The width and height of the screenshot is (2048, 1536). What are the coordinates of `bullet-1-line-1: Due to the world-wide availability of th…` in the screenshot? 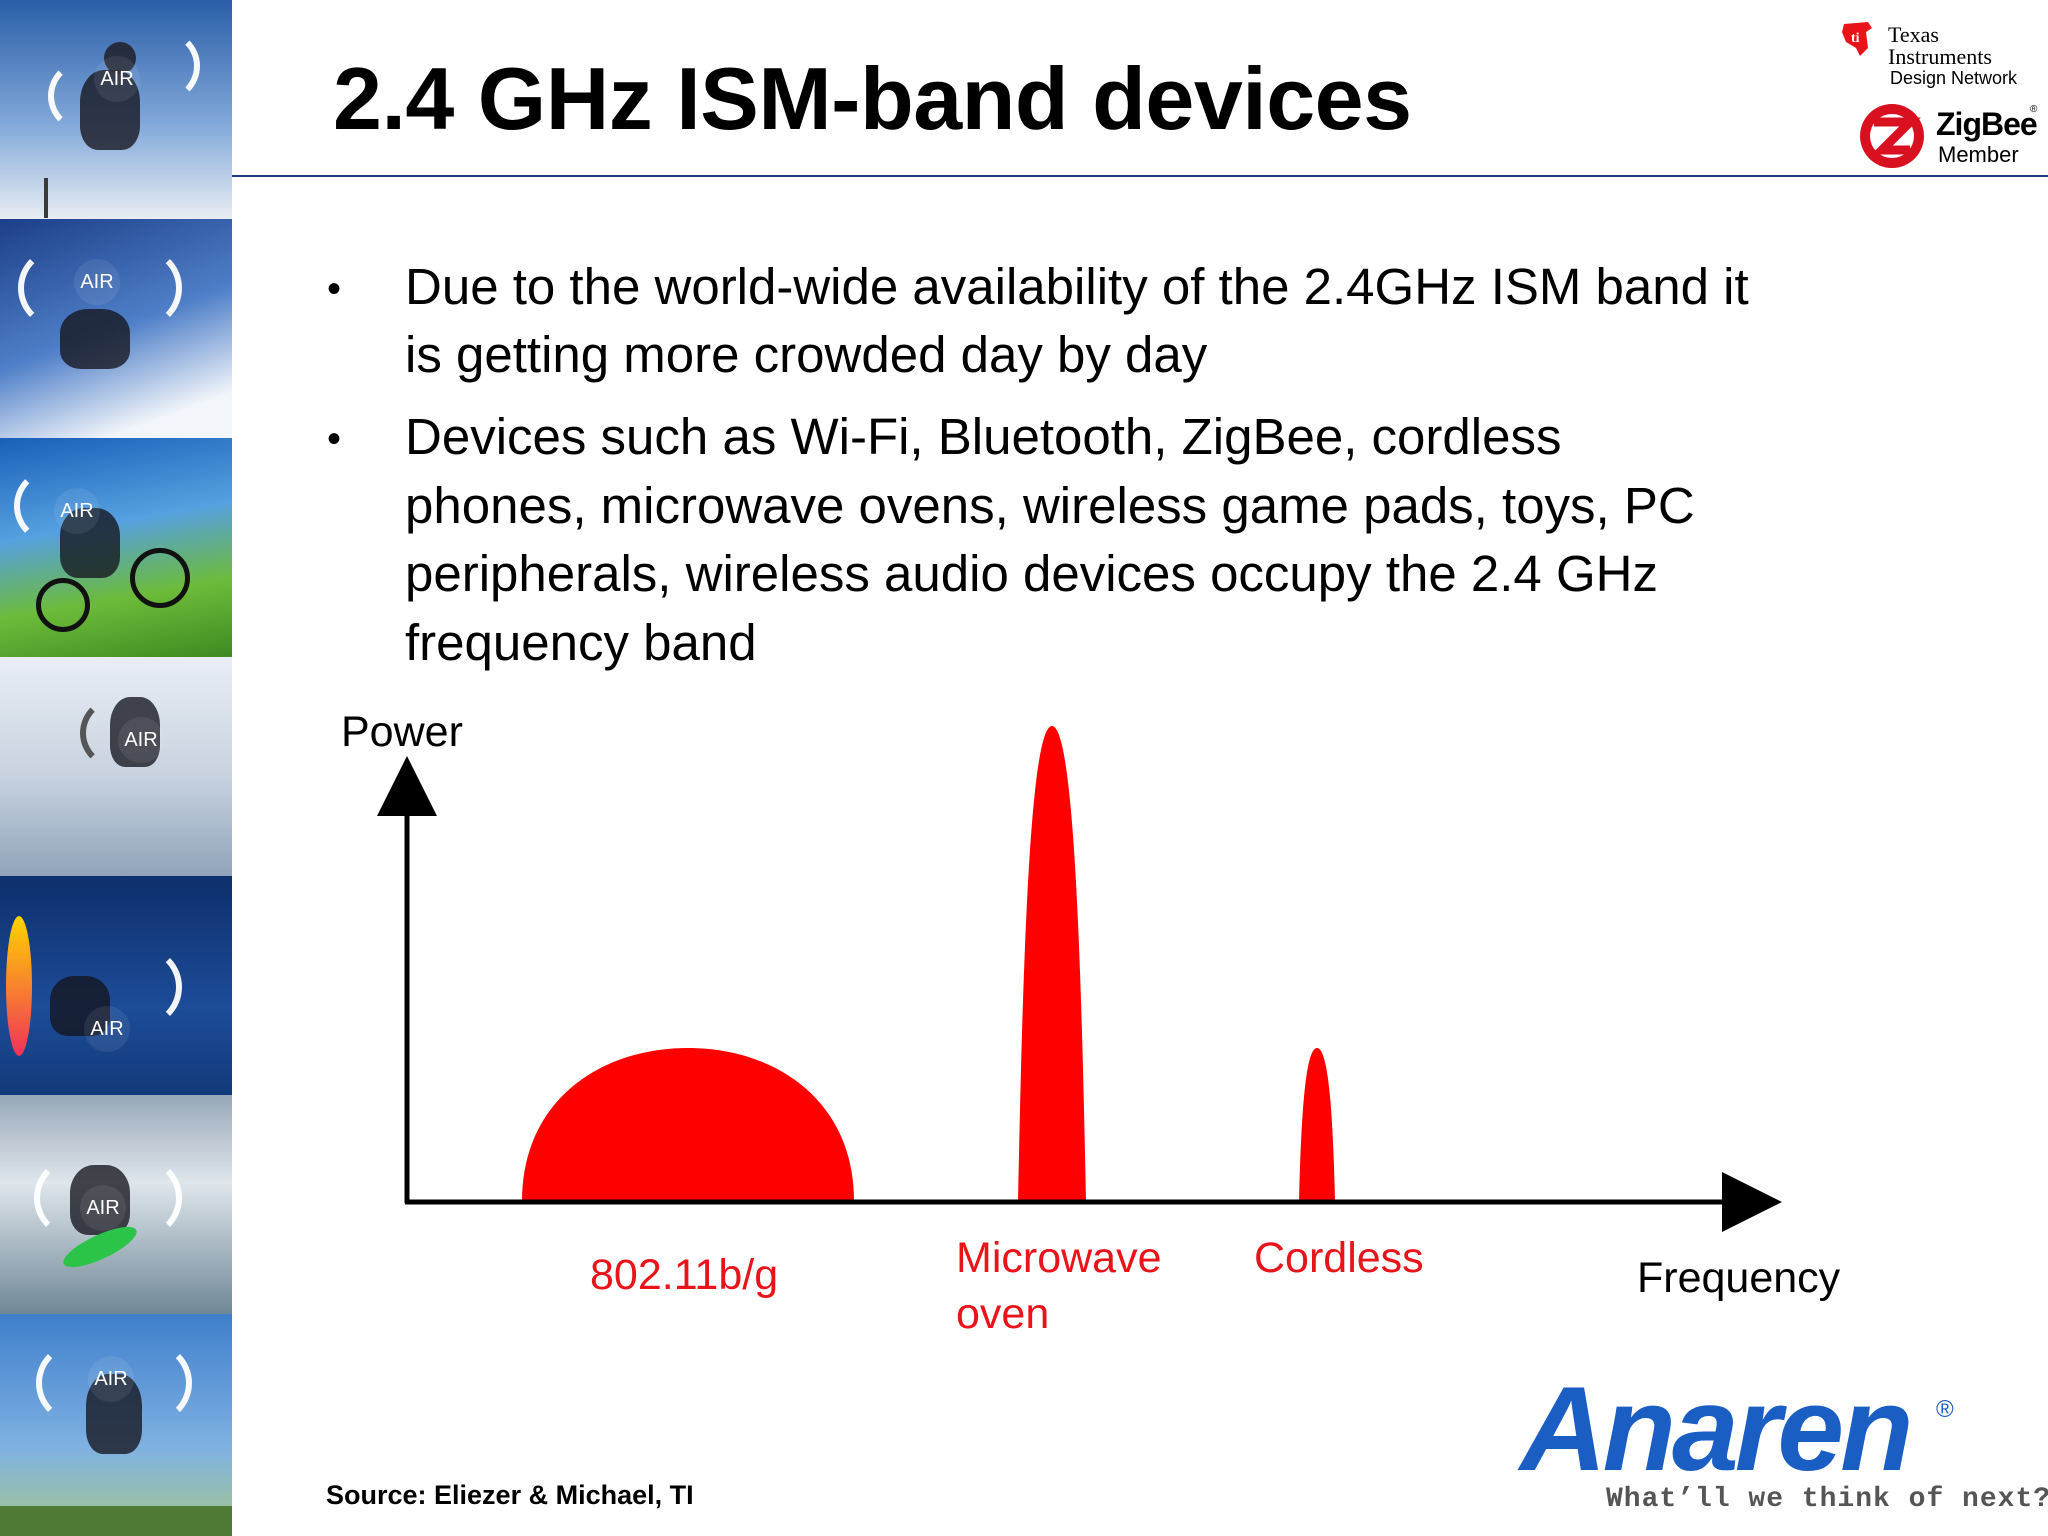 It's located at (1077, 286).